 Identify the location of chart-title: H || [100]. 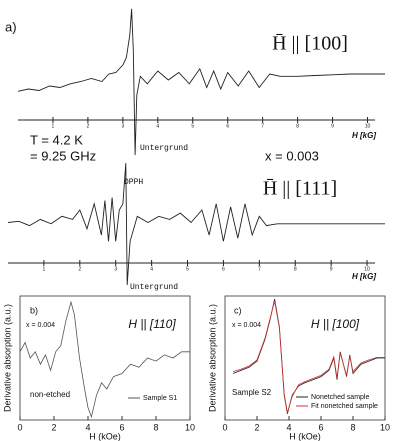
(335, 324).